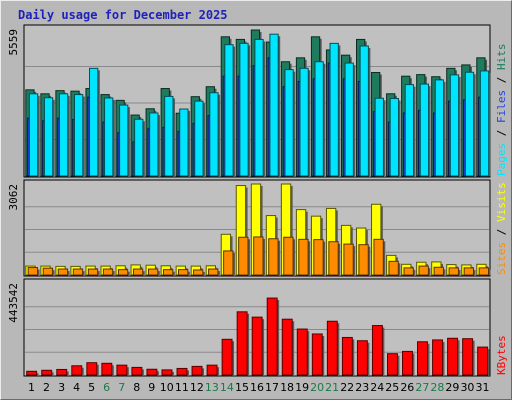 This screenshot has width=512, height=400. Describe the element at coordinates (272, 387) in the screenshot. I see `day-label-17: 17` at that location.